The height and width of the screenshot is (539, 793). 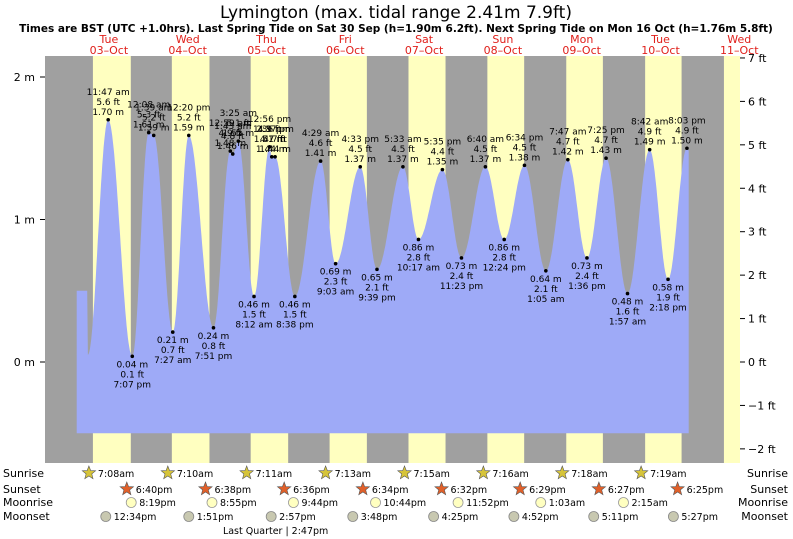 What do you see at coordinates (154, 118) in the screenshot?
I see `high-tide-feet: 5.2 ft` at bounding box center [154, 118].